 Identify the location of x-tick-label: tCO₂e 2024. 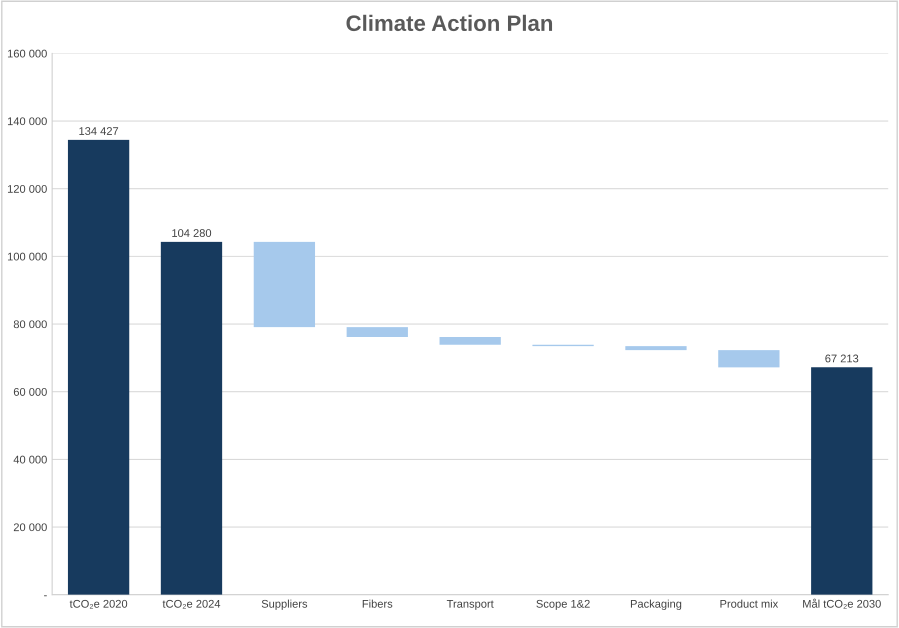
(191, 604).